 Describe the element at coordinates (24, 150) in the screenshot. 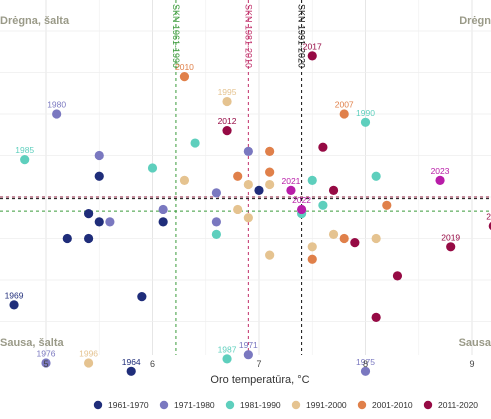

I see `point-label: 1985` at that location.